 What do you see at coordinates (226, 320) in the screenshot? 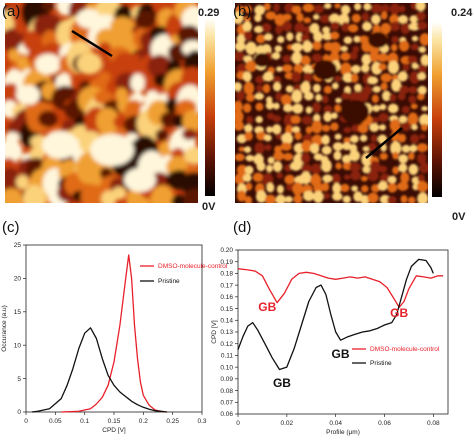
I see `y-tick-label: 0.14` at bounding box center [226, 320].